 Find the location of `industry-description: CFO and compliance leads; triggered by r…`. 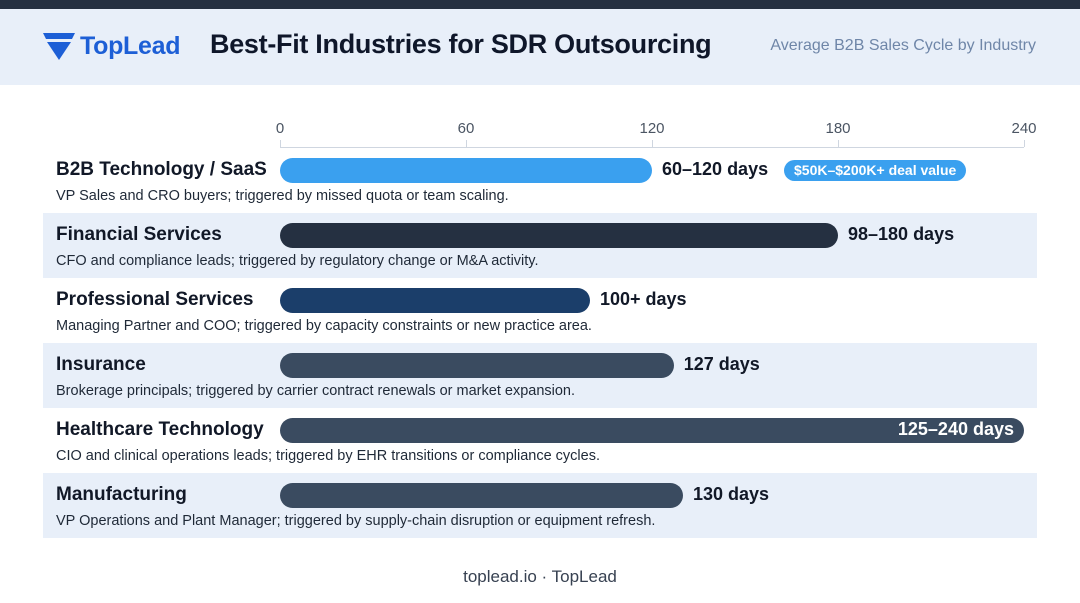

industry-description: CFO and compliance leads; triggered by r… is located at coordinates (297, 261).